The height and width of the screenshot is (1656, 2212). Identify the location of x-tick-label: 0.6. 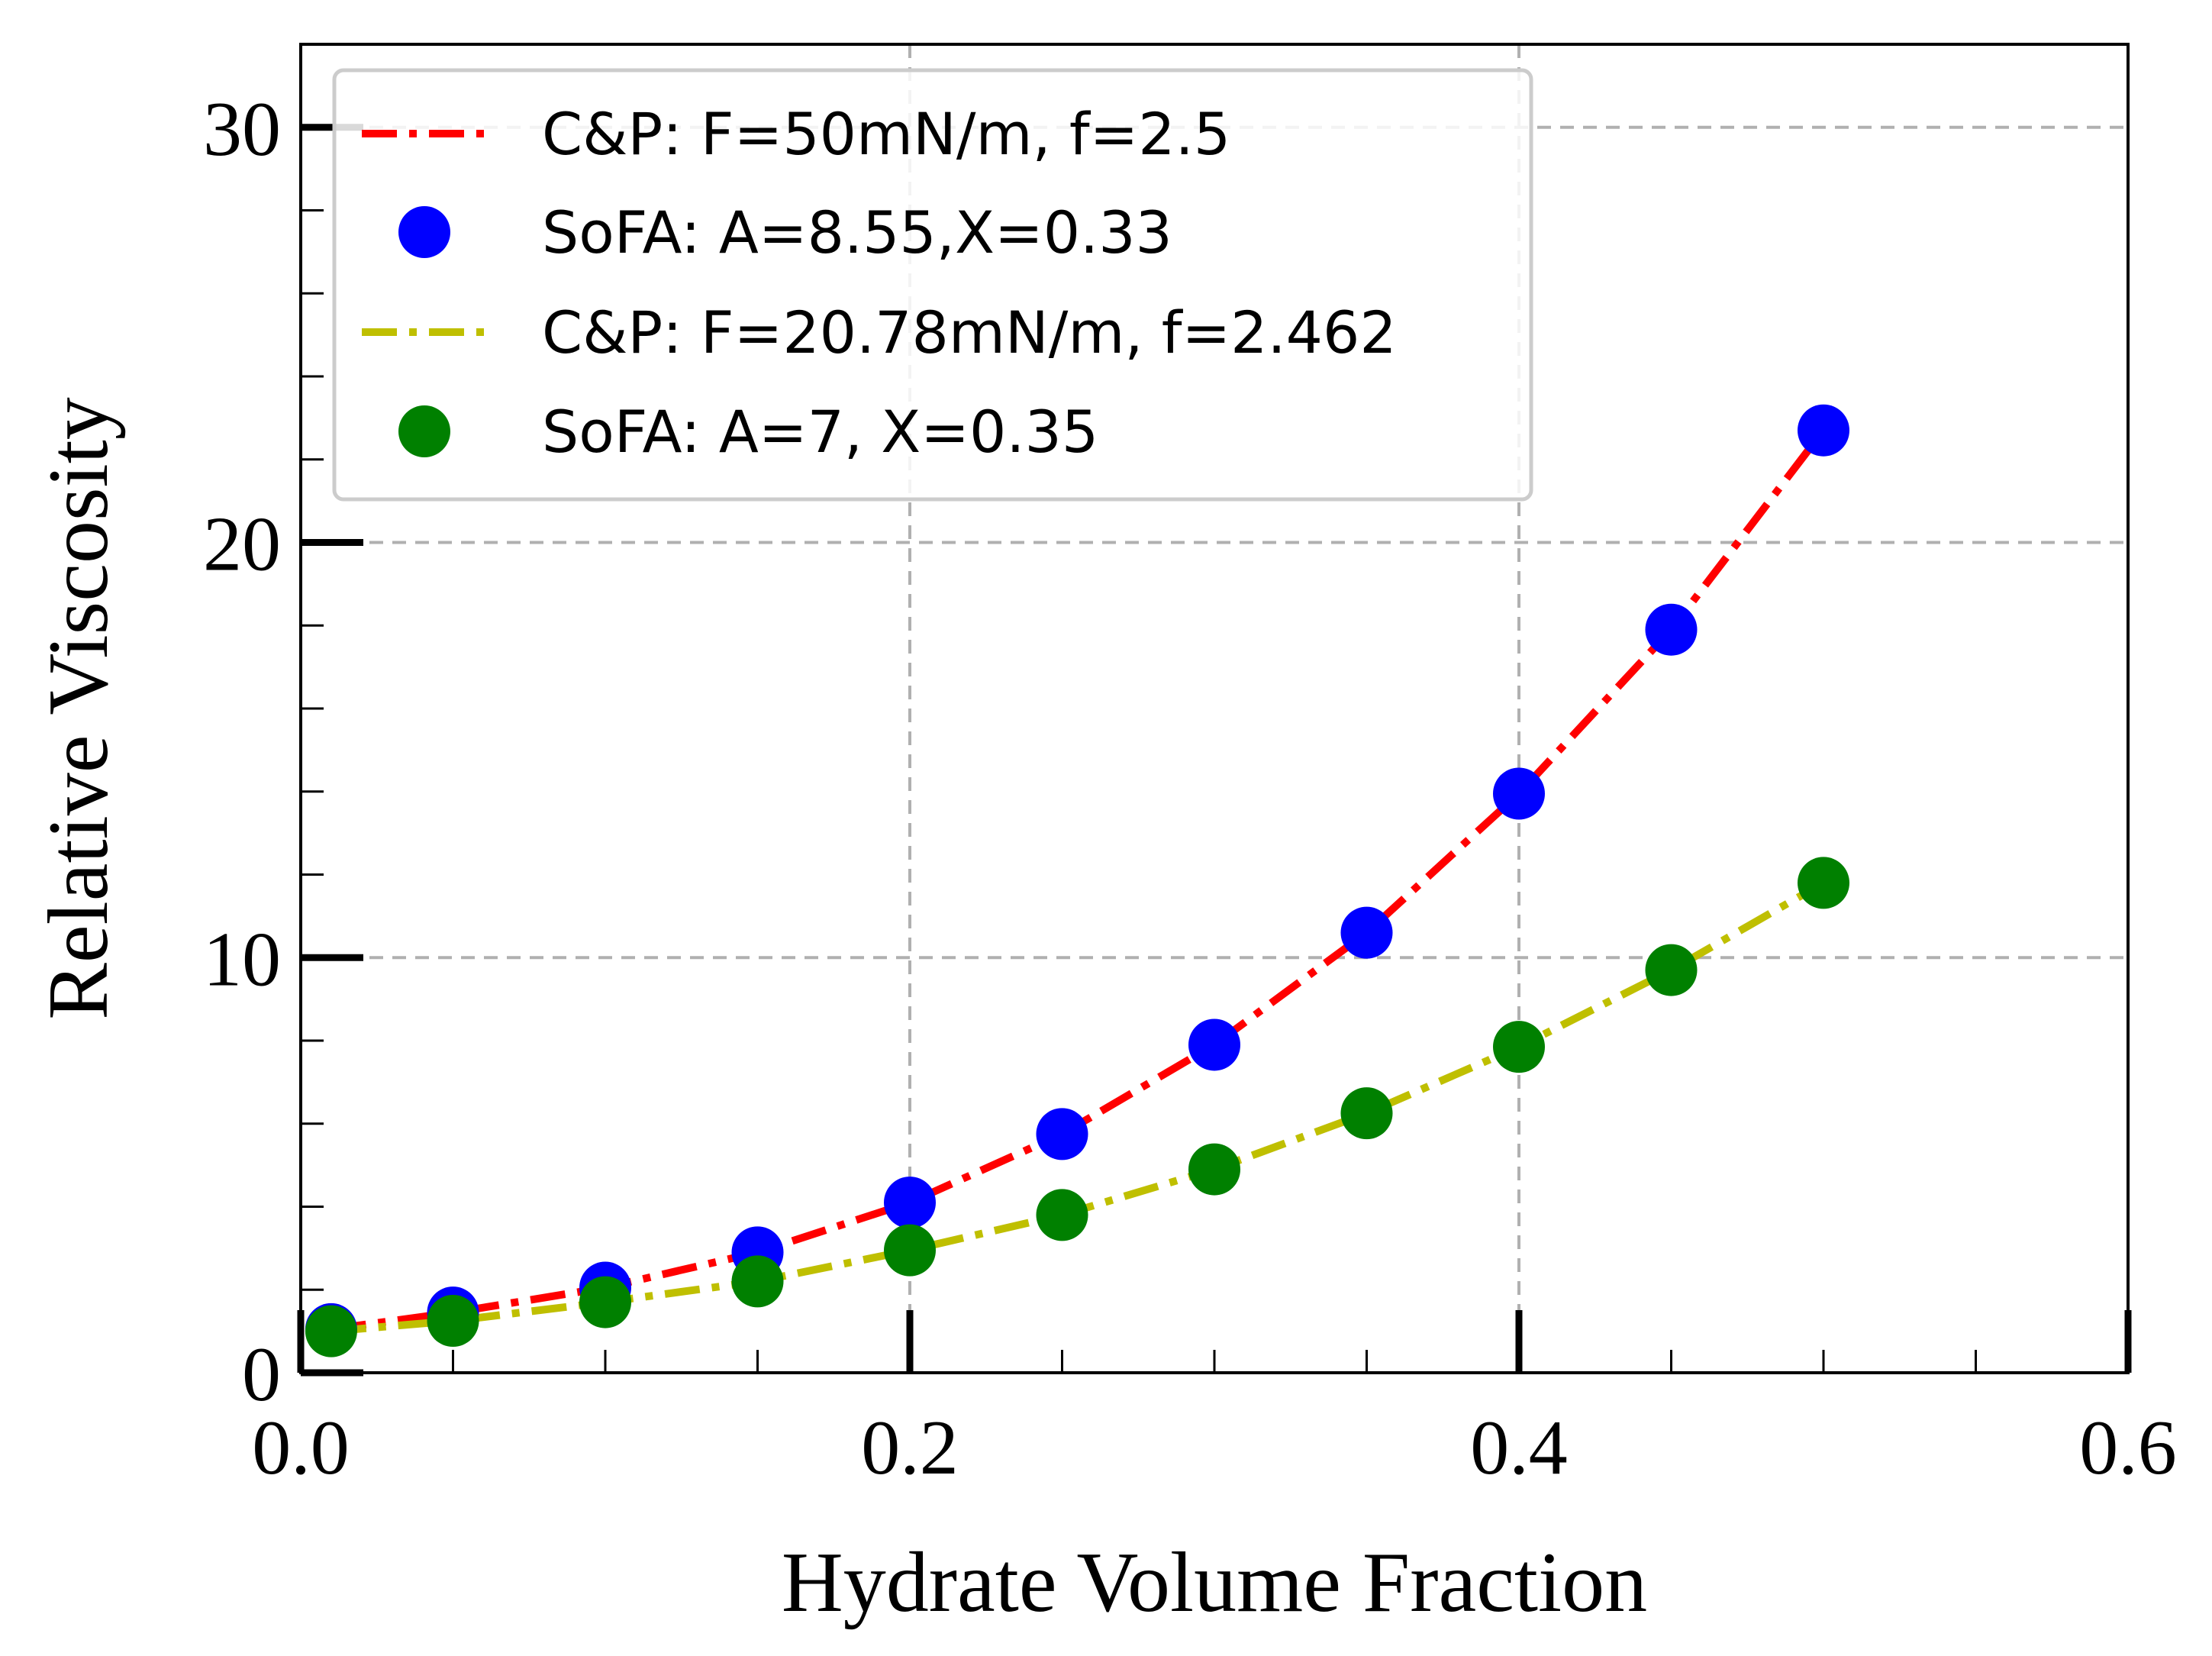
(2128, 1448).